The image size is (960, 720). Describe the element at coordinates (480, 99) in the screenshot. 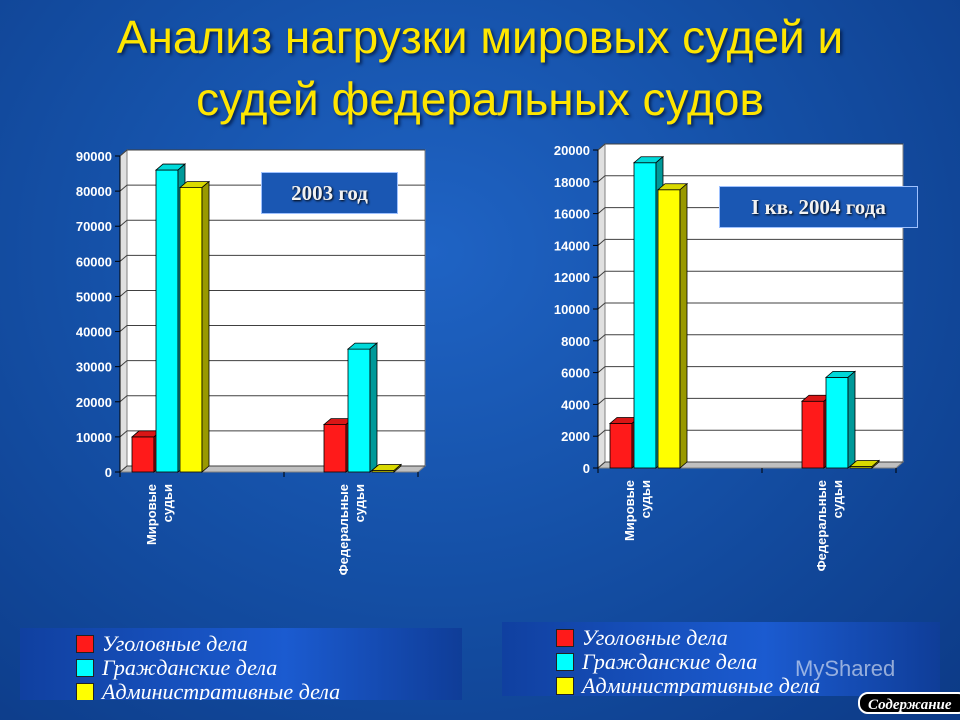

I see `title-line-2: судей федеральных судов` at that location.